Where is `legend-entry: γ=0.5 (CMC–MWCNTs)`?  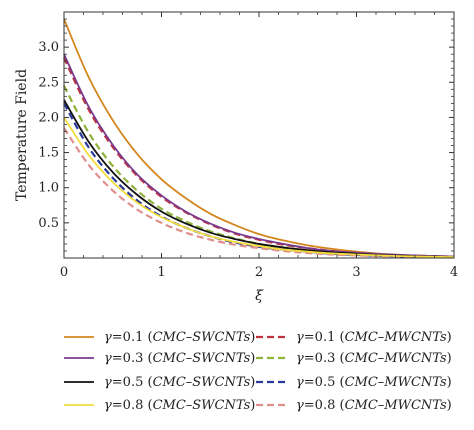
legend-entry: γ=0.5 (CMC–MWCNTs) is located at coordinates (374, 382).